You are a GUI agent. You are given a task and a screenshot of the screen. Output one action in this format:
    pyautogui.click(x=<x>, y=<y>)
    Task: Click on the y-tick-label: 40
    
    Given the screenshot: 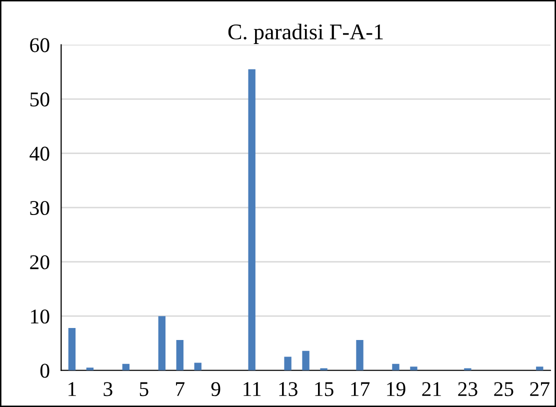 What is the action you would take?
    pyautogui.click(x=40, y=153)
    